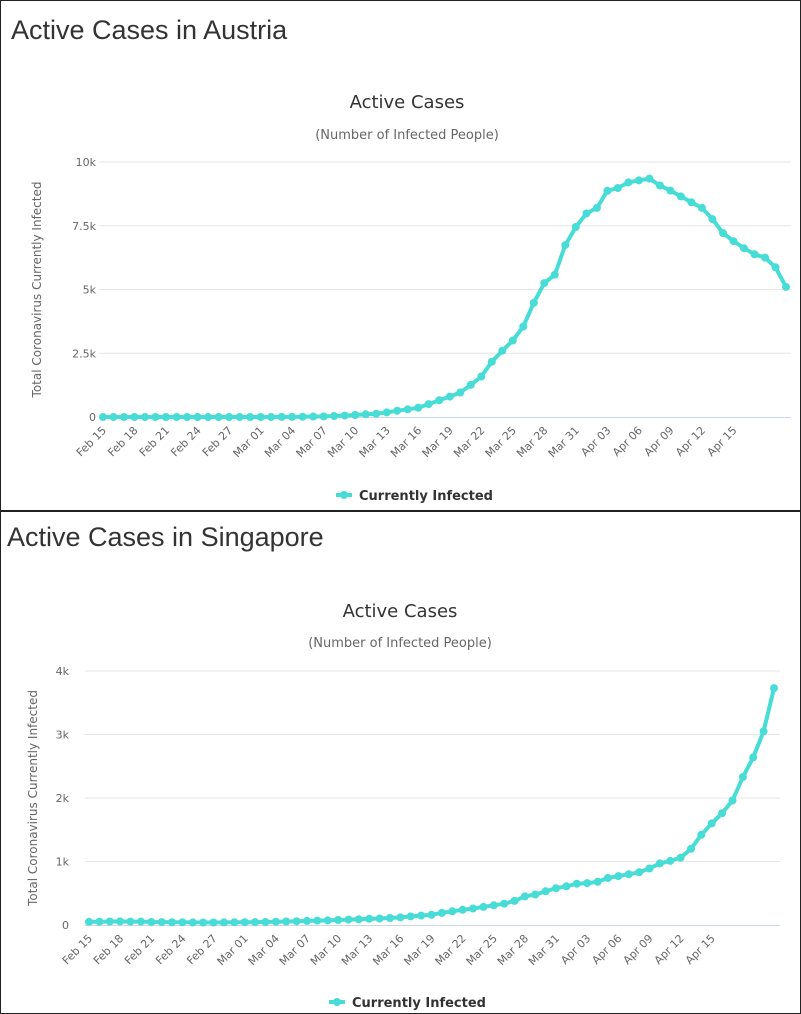 Image resolution: width=801 pixels, height=1014 pixels. Describe the element at coordinates (344, 495) in the screenshot. I see `legend-marker` at that location.